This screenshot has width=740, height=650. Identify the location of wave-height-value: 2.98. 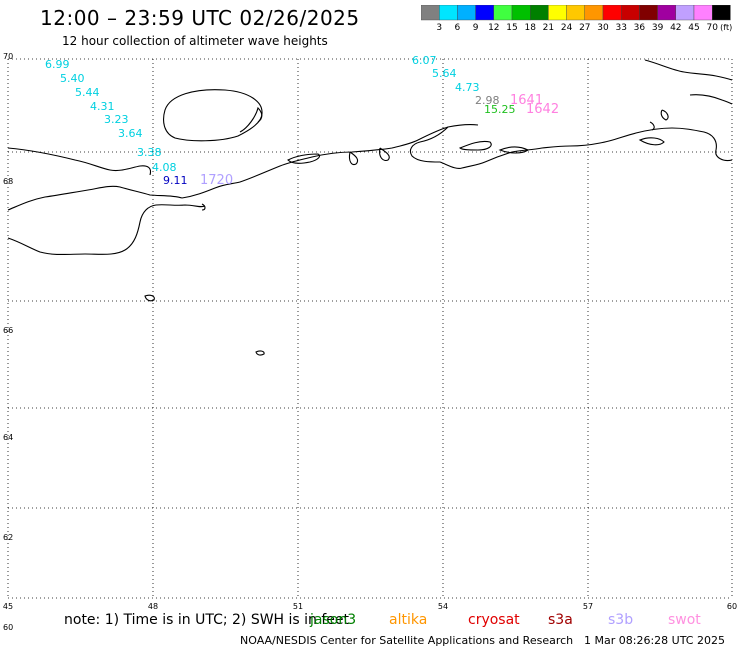
(487, 100).